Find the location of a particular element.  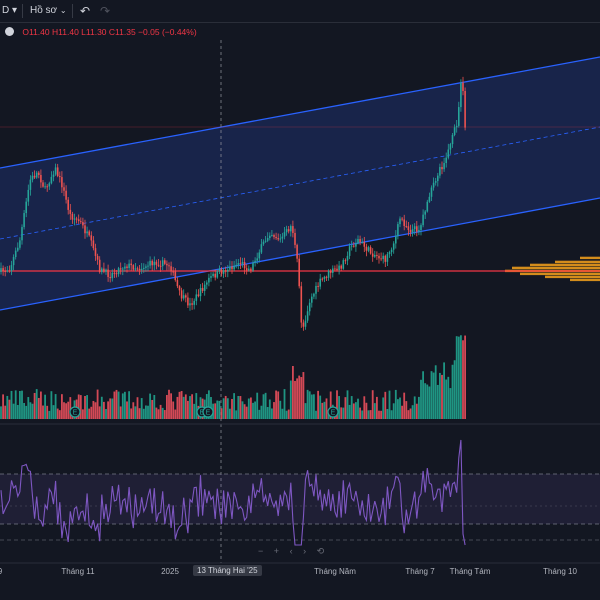

earnings-marker-circle is located at coordinates (75, 412).